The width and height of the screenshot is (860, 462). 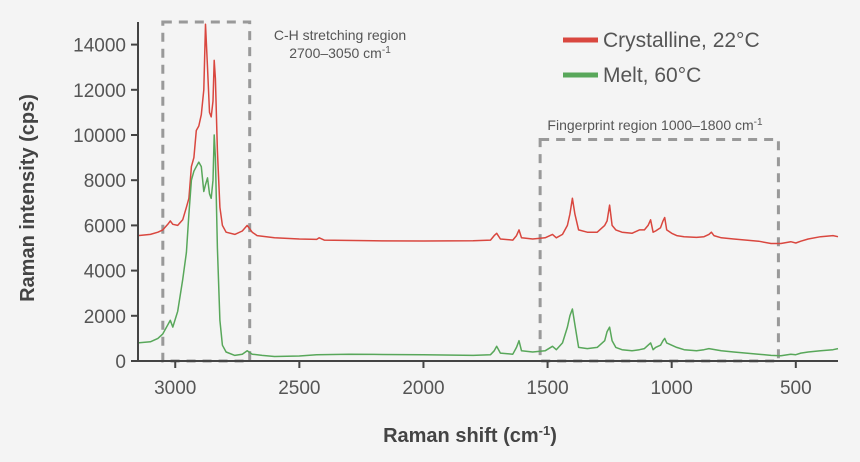 What do you see at coordinates (99, 46) in the screenshot?
I see `y-tick-label: 14000` at bounding box center [99, 46].